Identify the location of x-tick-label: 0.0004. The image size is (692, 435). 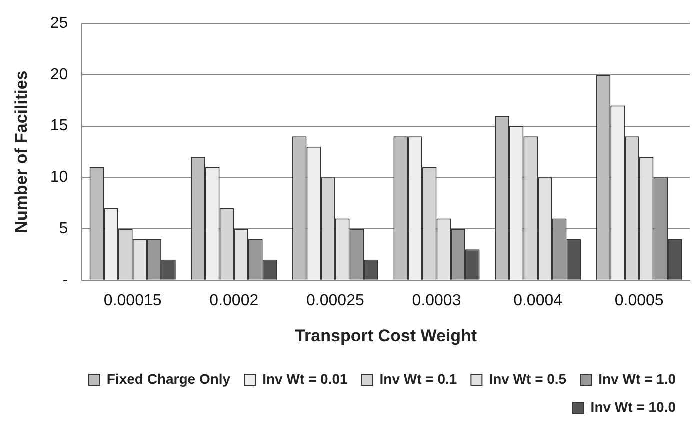
(538, 301).